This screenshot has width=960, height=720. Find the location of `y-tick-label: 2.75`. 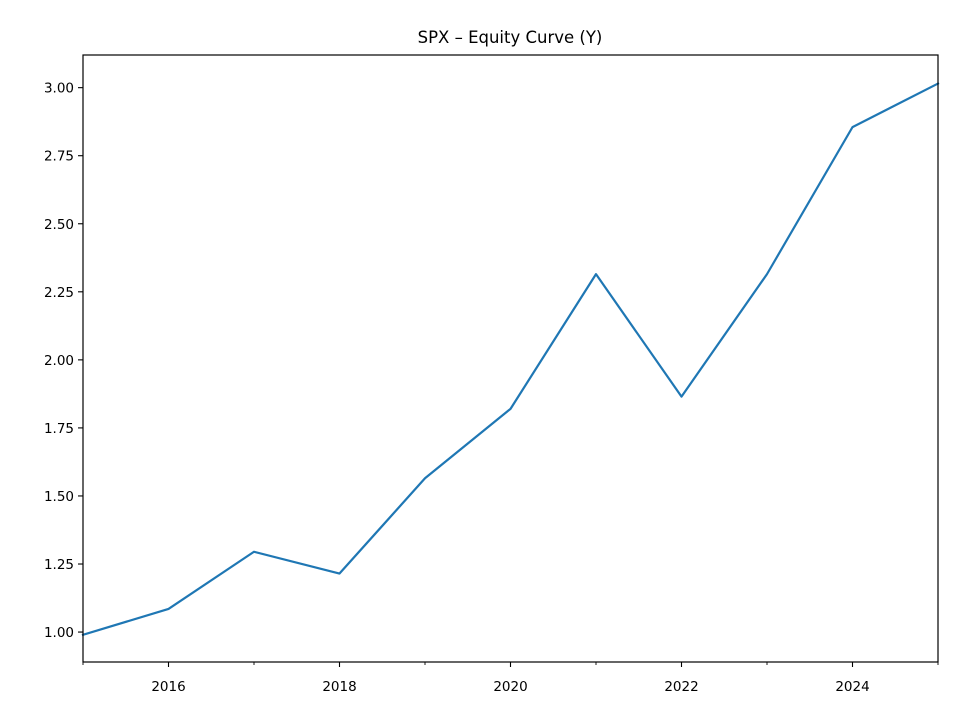

y-tick-label: 2.75 is located at coordinates (59, 157).